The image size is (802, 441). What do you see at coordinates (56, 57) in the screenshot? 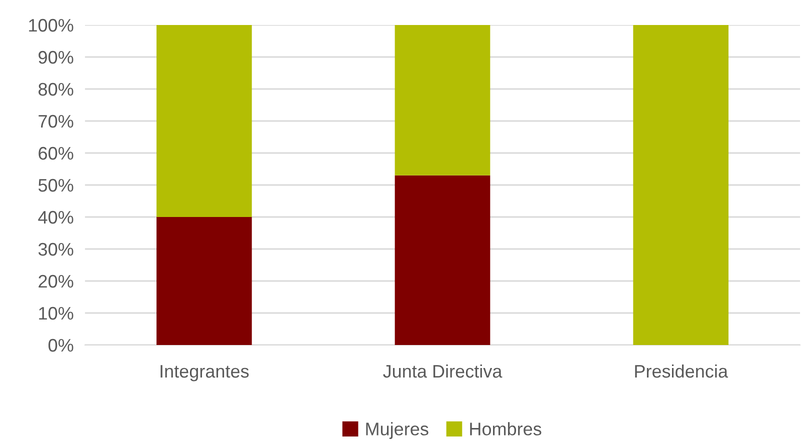
I see `y-tick-label: 90%` at bounding box center [56, 57].